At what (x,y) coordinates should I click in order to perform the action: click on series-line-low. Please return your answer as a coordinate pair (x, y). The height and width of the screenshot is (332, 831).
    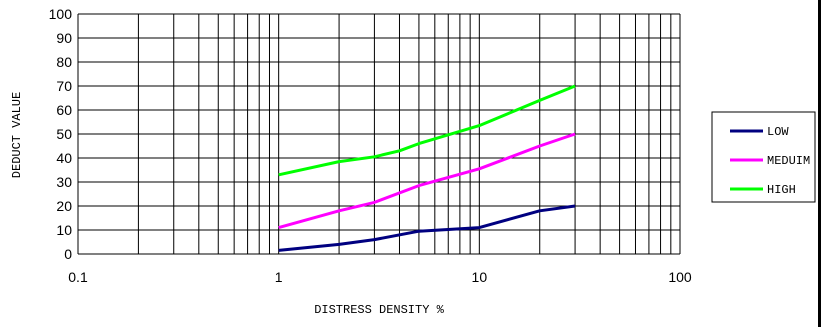
    Looking at the image, I should click on (427, 228).